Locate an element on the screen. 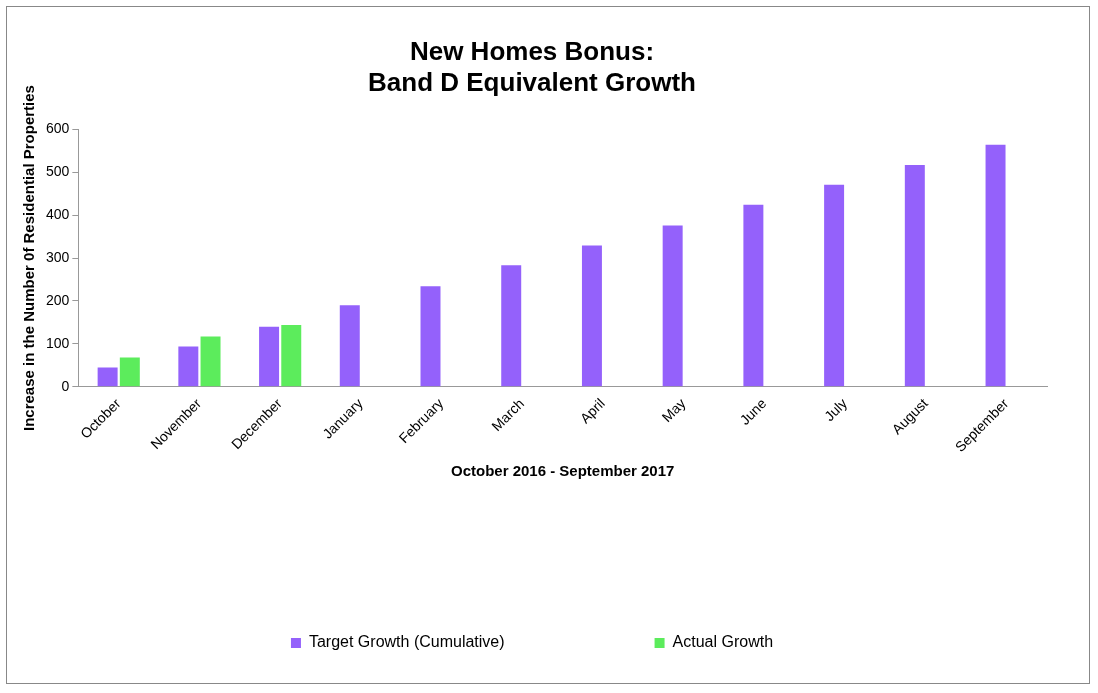  y-tick-label: 600 is located at coordinates (58, 128).